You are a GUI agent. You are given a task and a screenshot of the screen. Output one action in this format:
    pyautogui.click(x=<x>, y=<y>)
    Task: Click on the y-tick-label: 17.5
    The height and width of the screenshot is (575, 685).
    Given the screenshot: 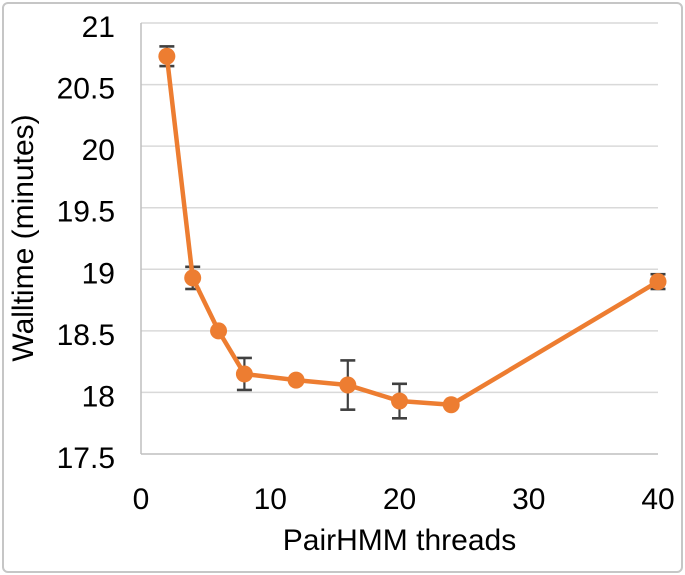 What is the action you would take?
    pyautogui.click(x=86, y=458)
    